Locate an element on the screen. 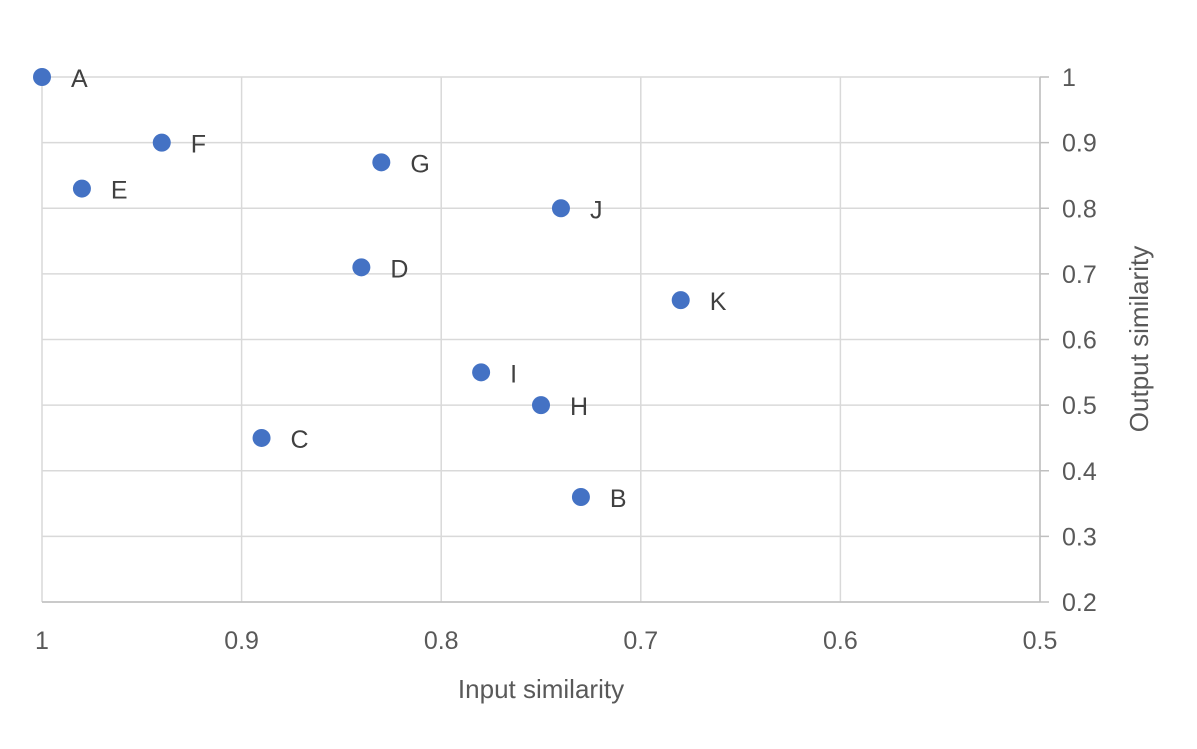 Image resolution: width=1197 pixels, height=749 pixels. x-tick-label: 0.9 is located at coordinates (241, 641).